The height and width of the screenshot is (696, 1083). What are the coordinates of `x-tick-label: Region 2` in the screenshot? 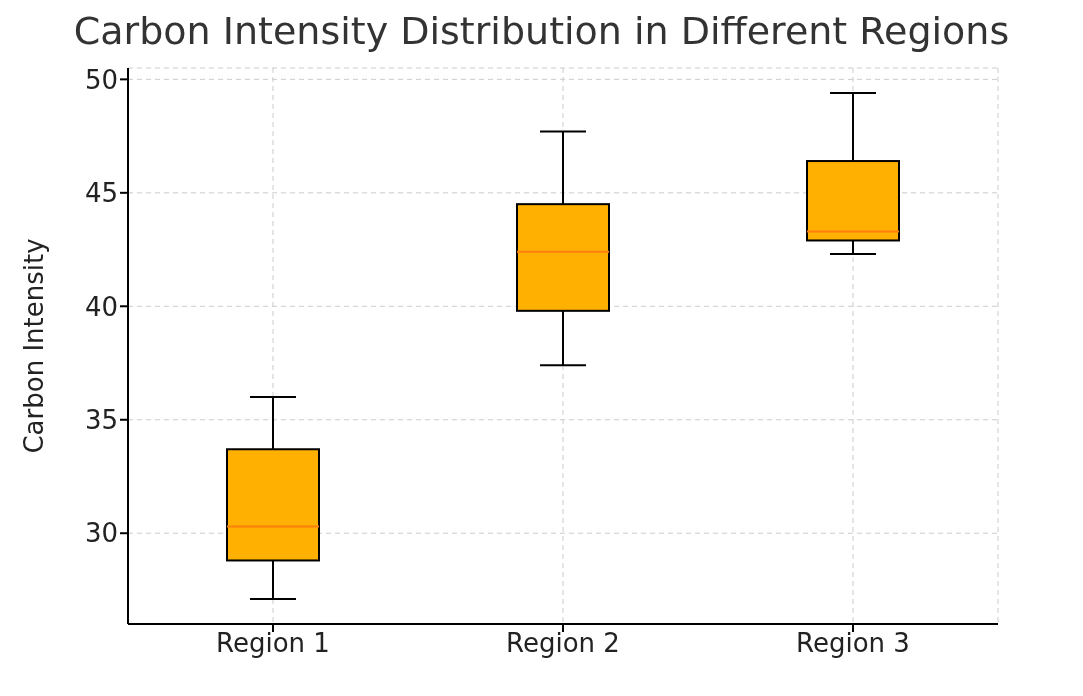 It's located at (563, 643).